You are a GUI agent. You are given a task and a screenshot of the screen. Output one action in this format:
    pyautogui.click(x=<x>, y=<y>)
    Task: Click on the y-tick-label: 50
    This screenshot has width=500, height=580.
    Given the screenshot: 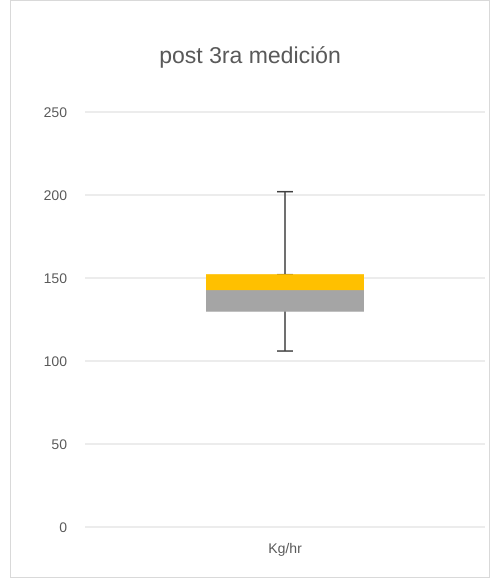 What is the action you would take?
    pyautogui.click(x=59, y=444)
    